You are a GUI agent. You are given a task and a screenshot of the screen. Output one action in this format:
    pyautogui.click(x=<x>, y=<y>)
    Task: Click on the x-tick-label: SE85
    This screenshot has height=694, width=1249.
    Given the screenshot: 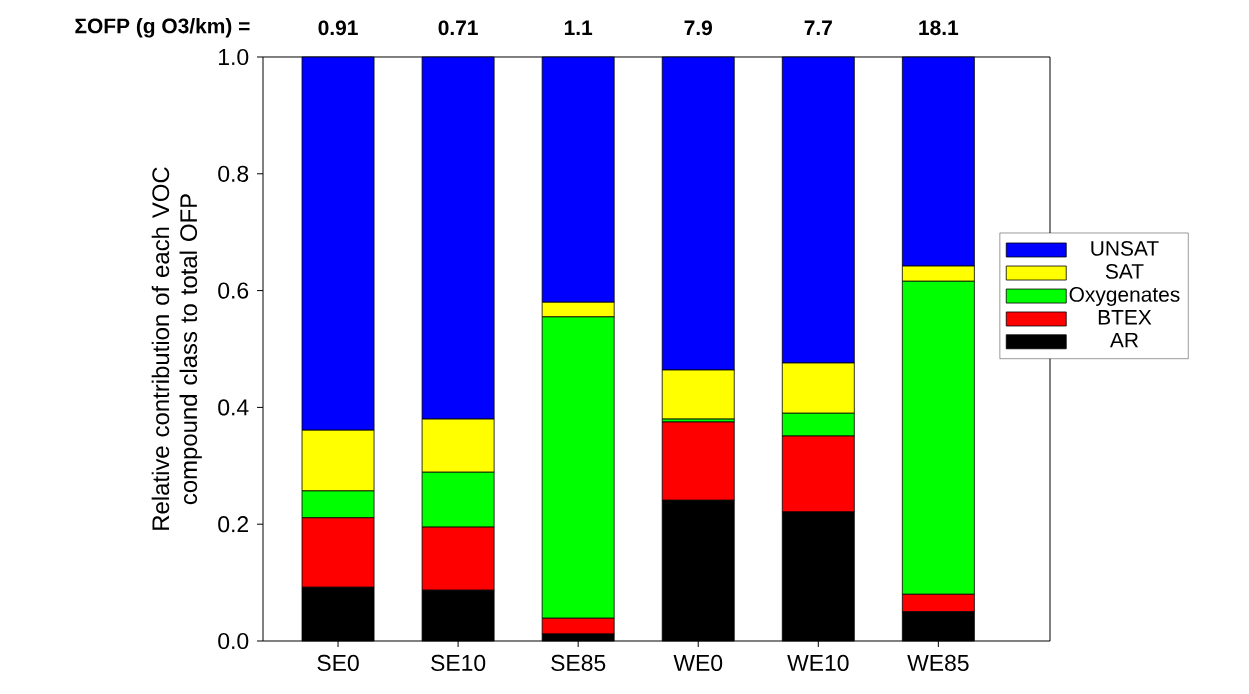 What is the action you would take?
    pyautogui.click(x=578, y=663)
    